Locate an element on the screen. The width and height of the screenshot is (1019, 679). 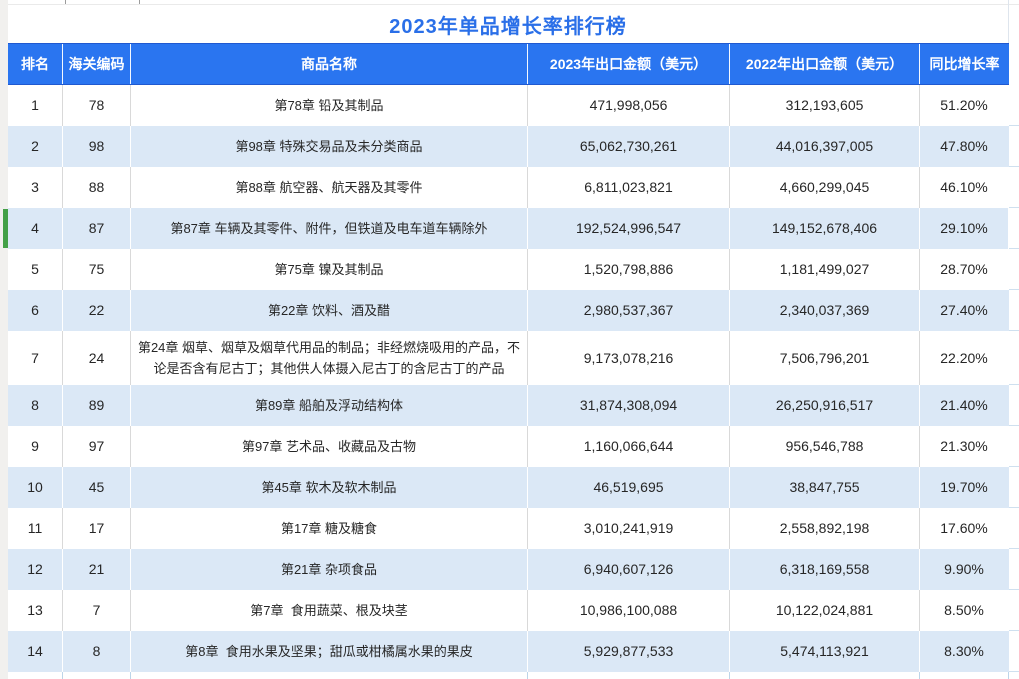
cell-export-2022: 7,506,796,201 is located at coordinates (825, 358).